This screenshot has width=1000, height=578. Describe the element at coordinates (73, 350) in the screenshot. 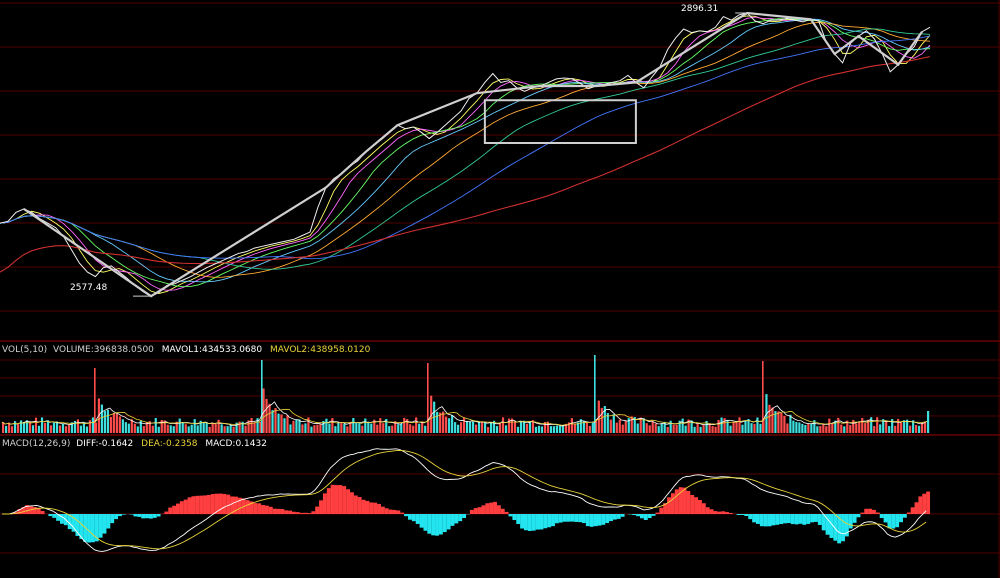

I see `vol-volume-label: VOLUME:` at that location.